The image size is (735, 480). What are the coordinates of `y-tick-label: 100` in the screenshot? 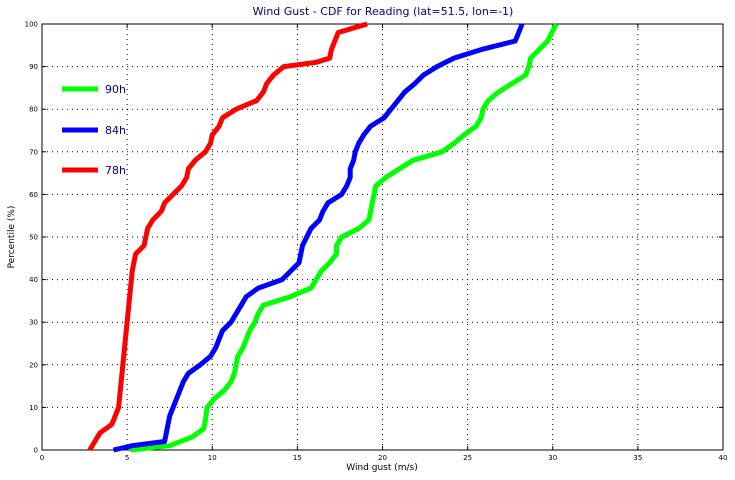 It's located at (31, 25).